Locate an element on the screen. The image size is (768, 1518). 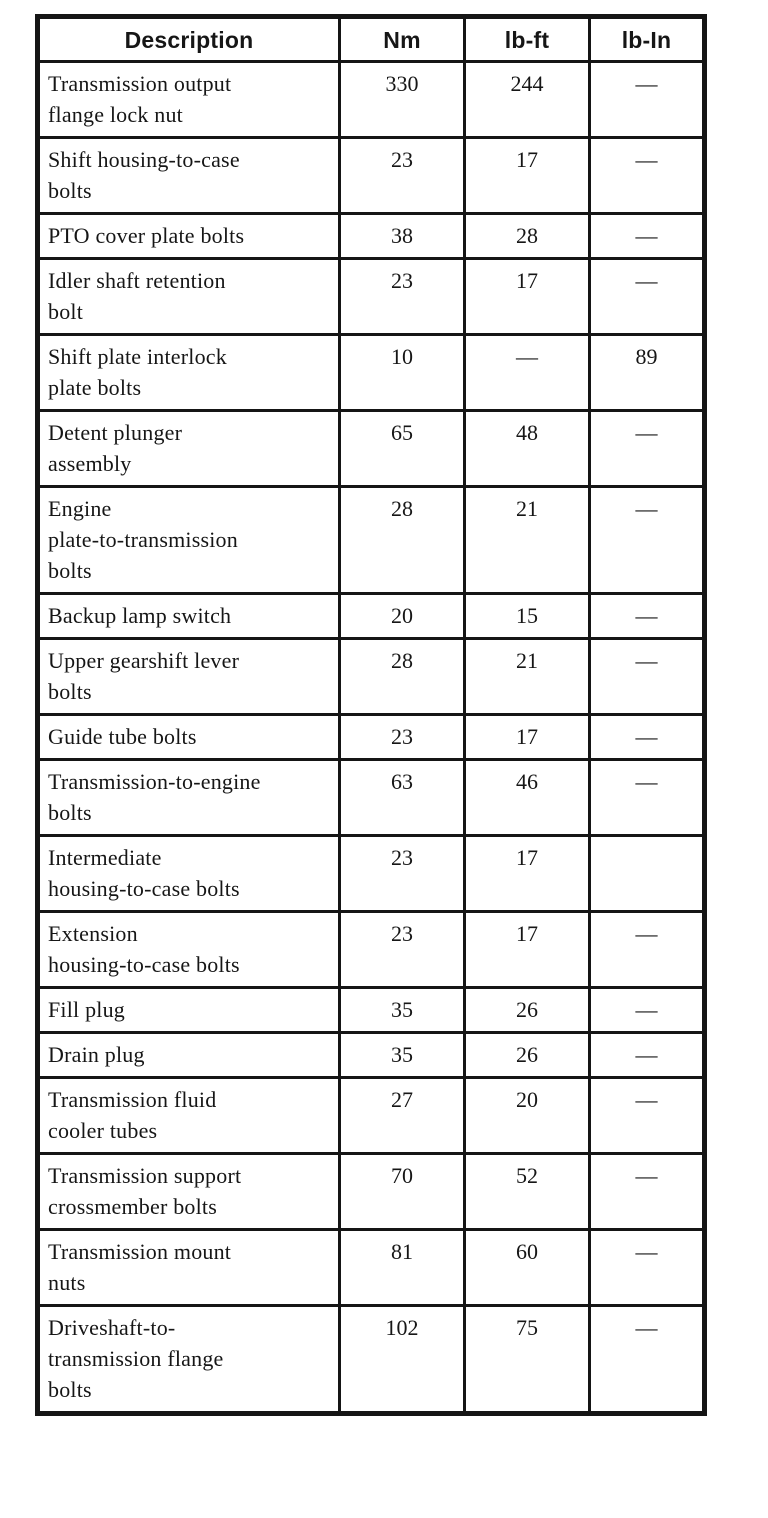
header-row: Description Nm lb-ft lb-In is located at coordinates (371, 39).